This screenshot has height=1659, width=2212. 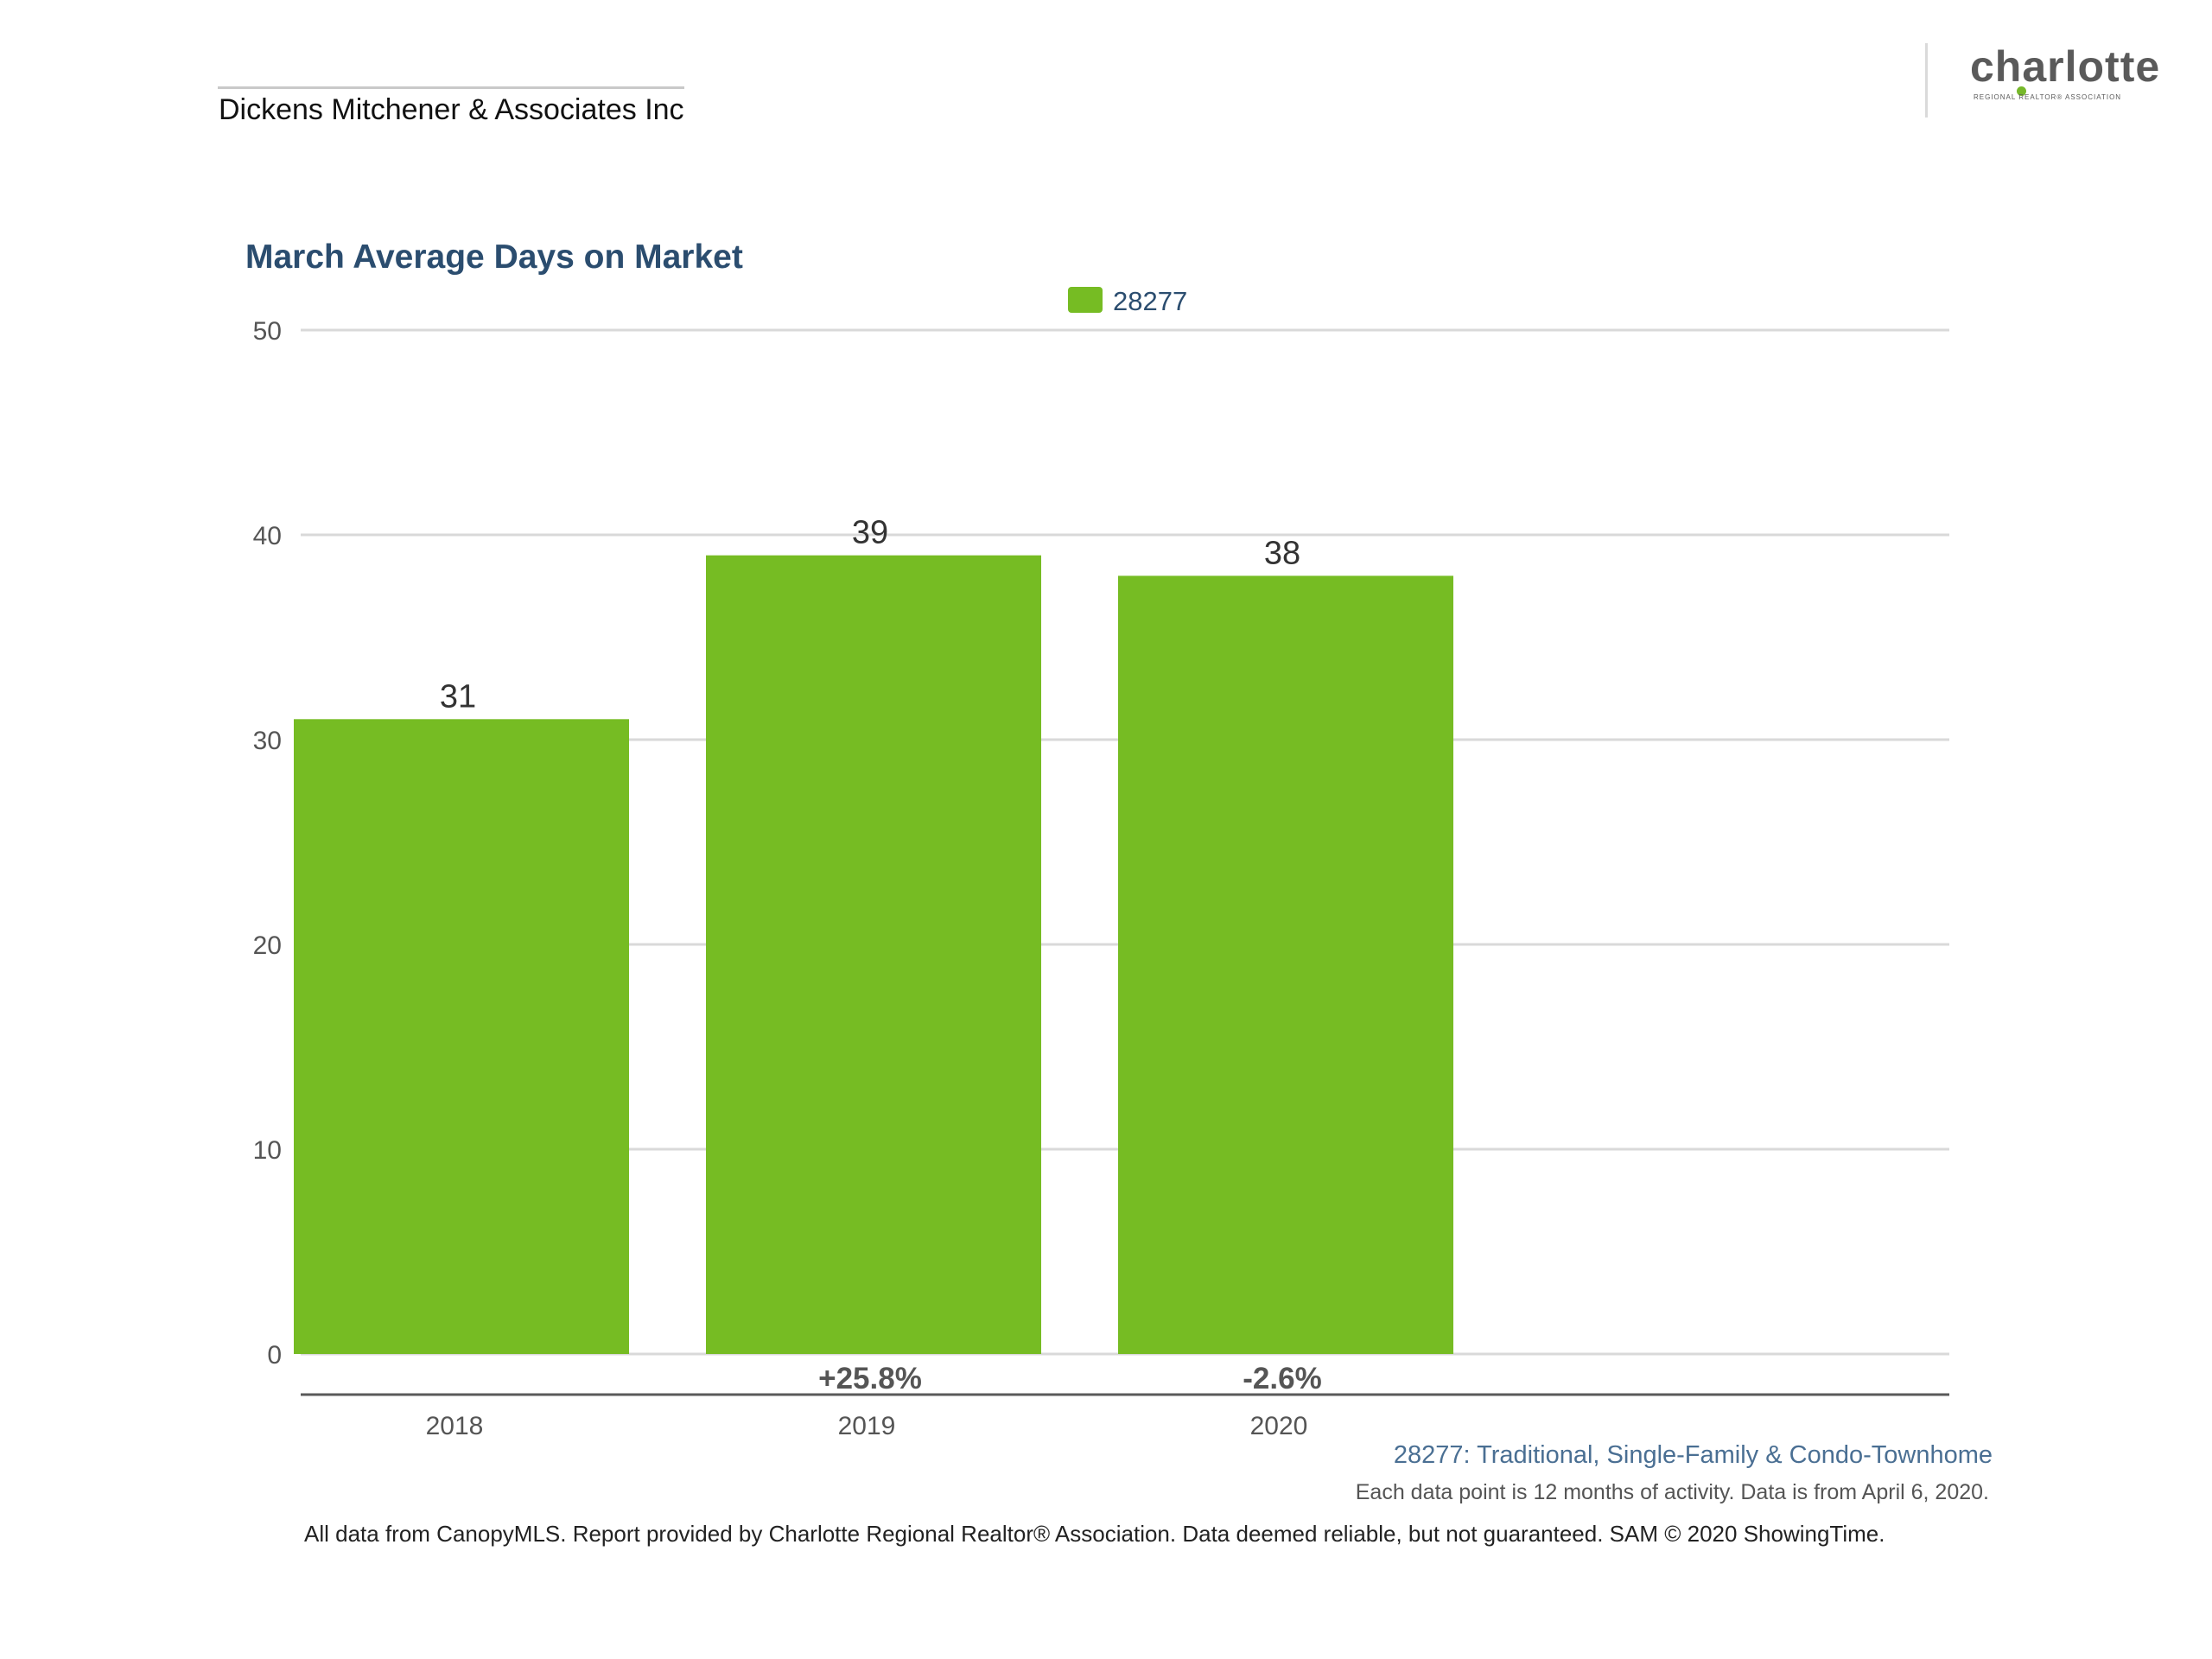 I want to click on data-label: 39, so click(x=870, y=533).